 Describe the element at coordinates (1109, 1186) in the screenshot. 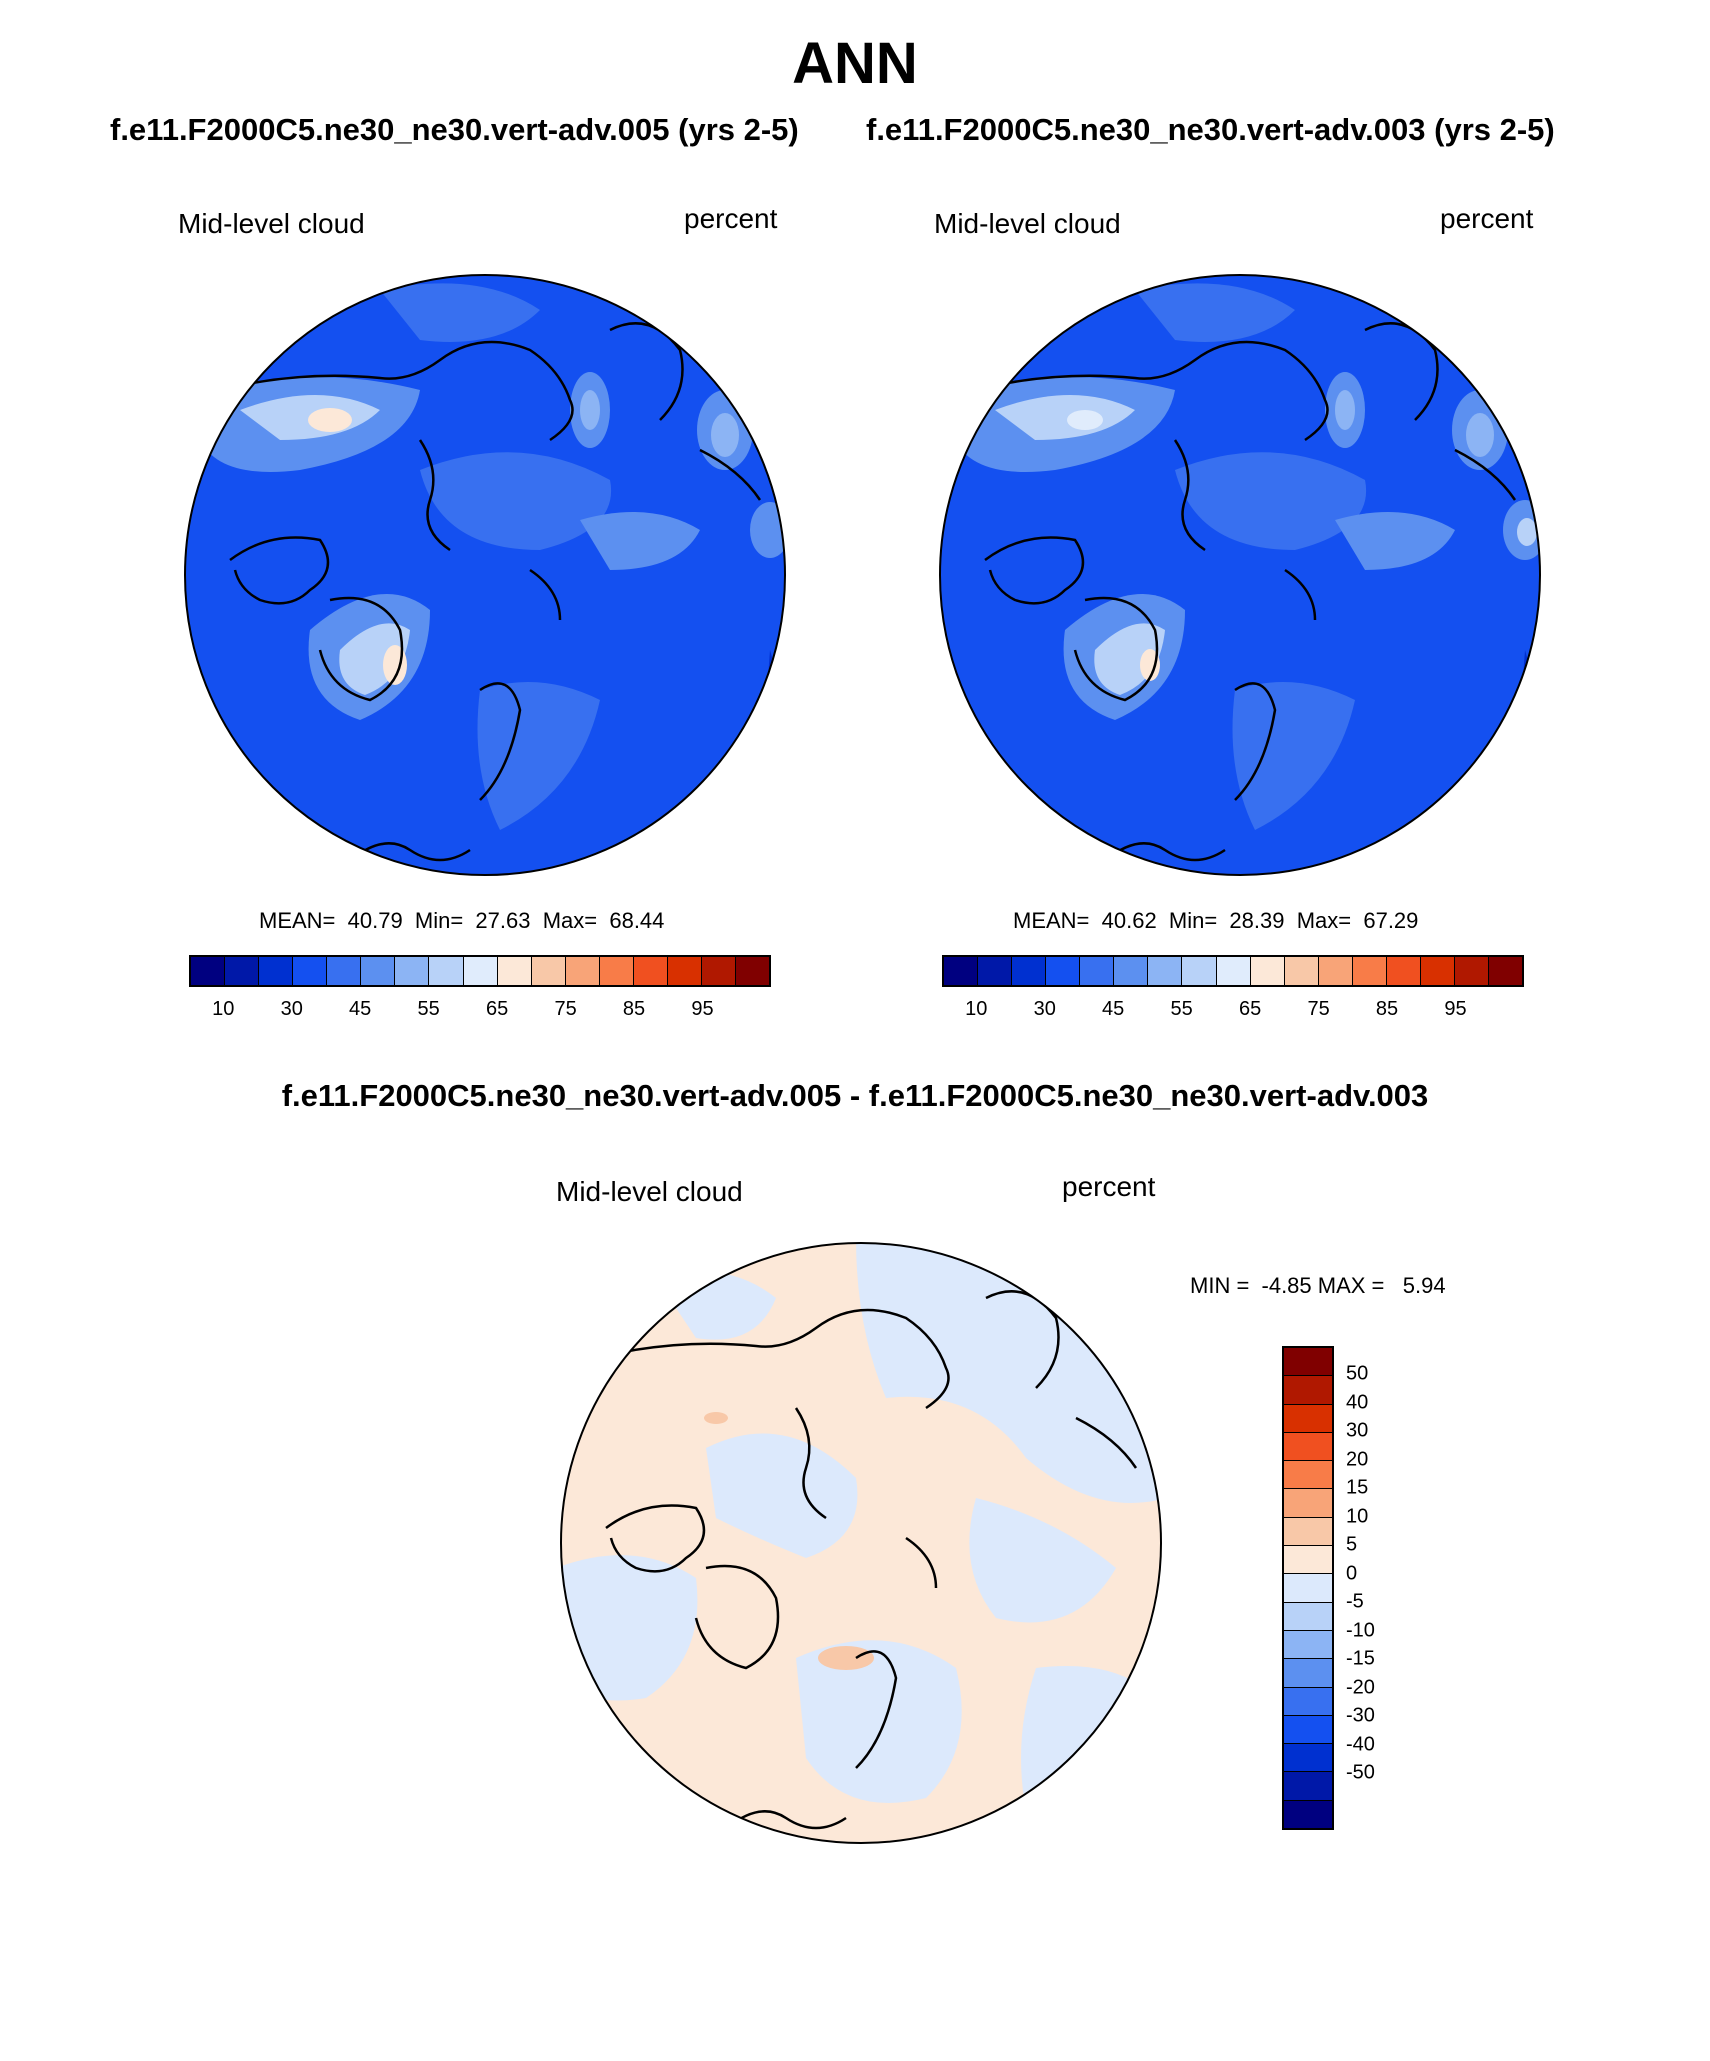

I see `diff-units: percent` at that location.